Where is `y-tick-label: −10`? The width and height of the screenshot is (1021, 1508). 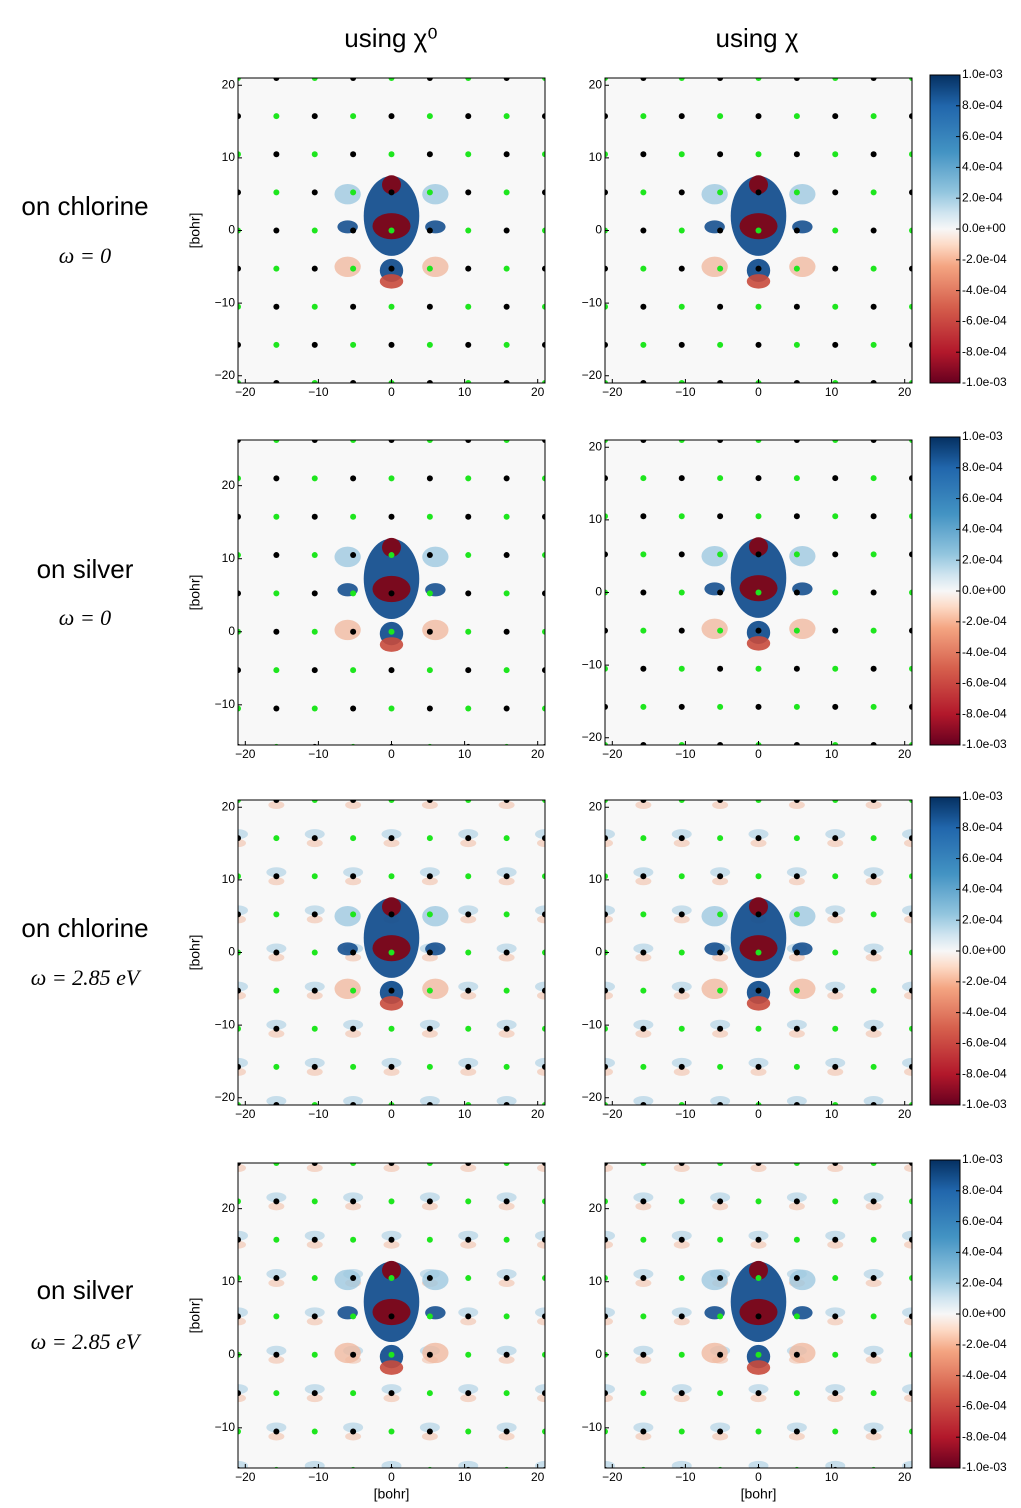
y-tick-label: −10 is located at coordinates (592, 302).